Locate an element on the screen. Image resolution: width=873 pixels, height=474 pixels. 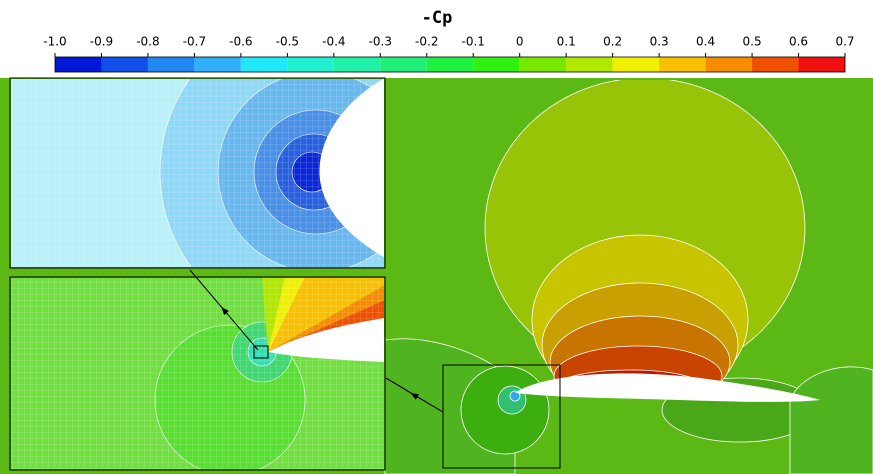
tick-label: -0.5 is located at coordinates (287, 42).